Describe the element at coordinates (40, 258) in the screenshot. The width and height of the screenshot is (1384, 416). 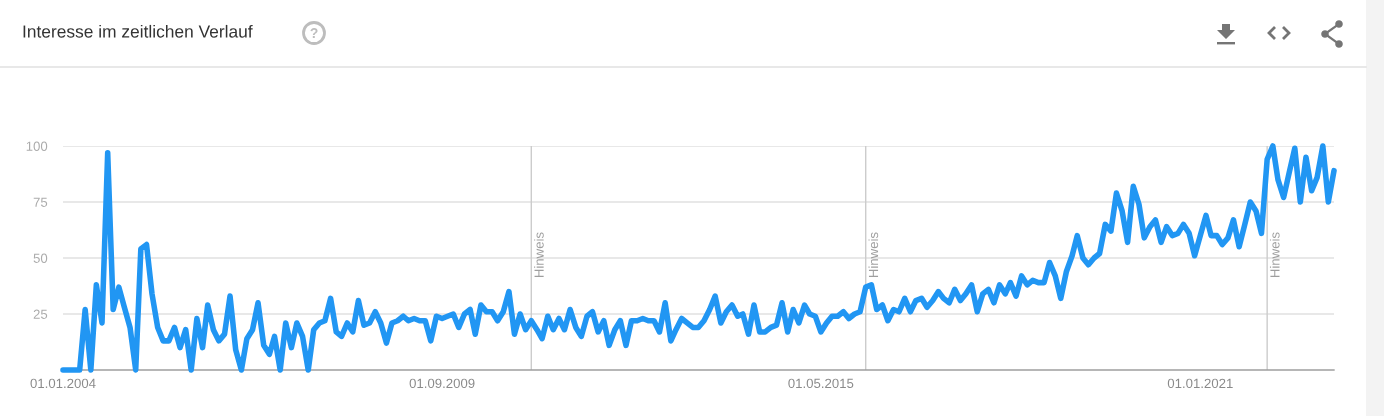
I see `y-tick-label: 50` at that location.